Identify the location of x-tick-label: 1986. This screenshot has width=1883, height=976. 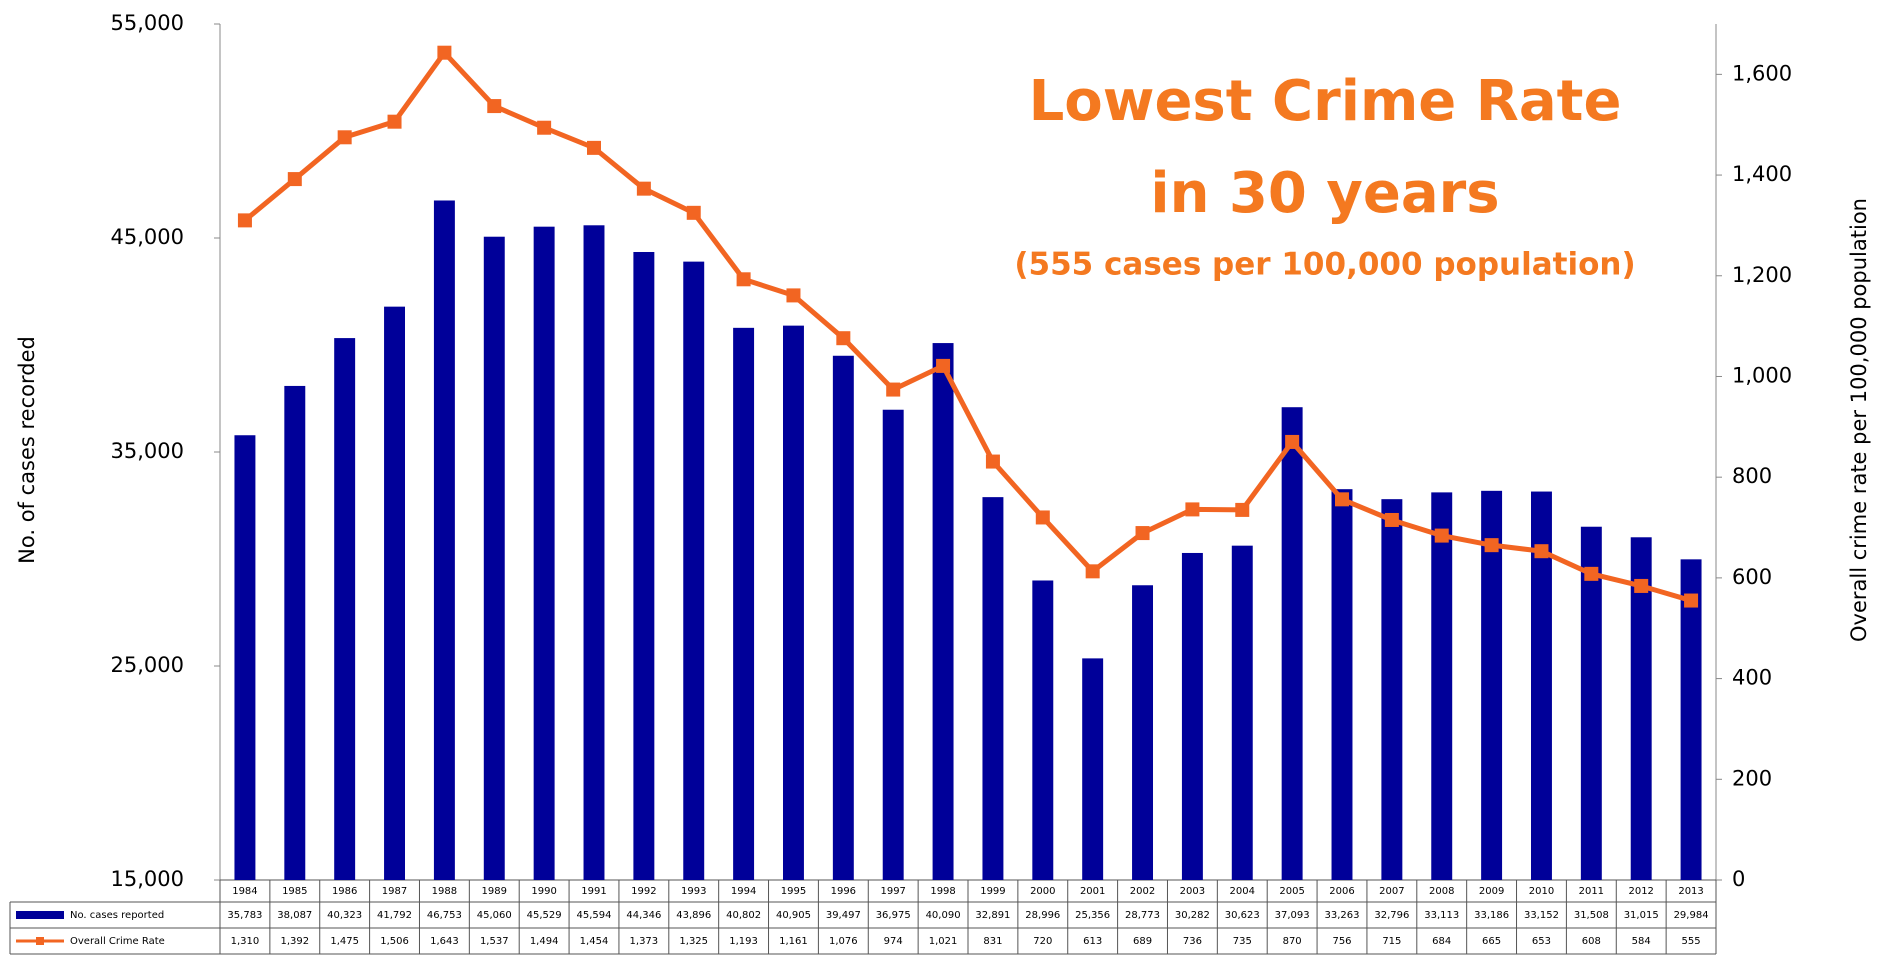
(344, 891).